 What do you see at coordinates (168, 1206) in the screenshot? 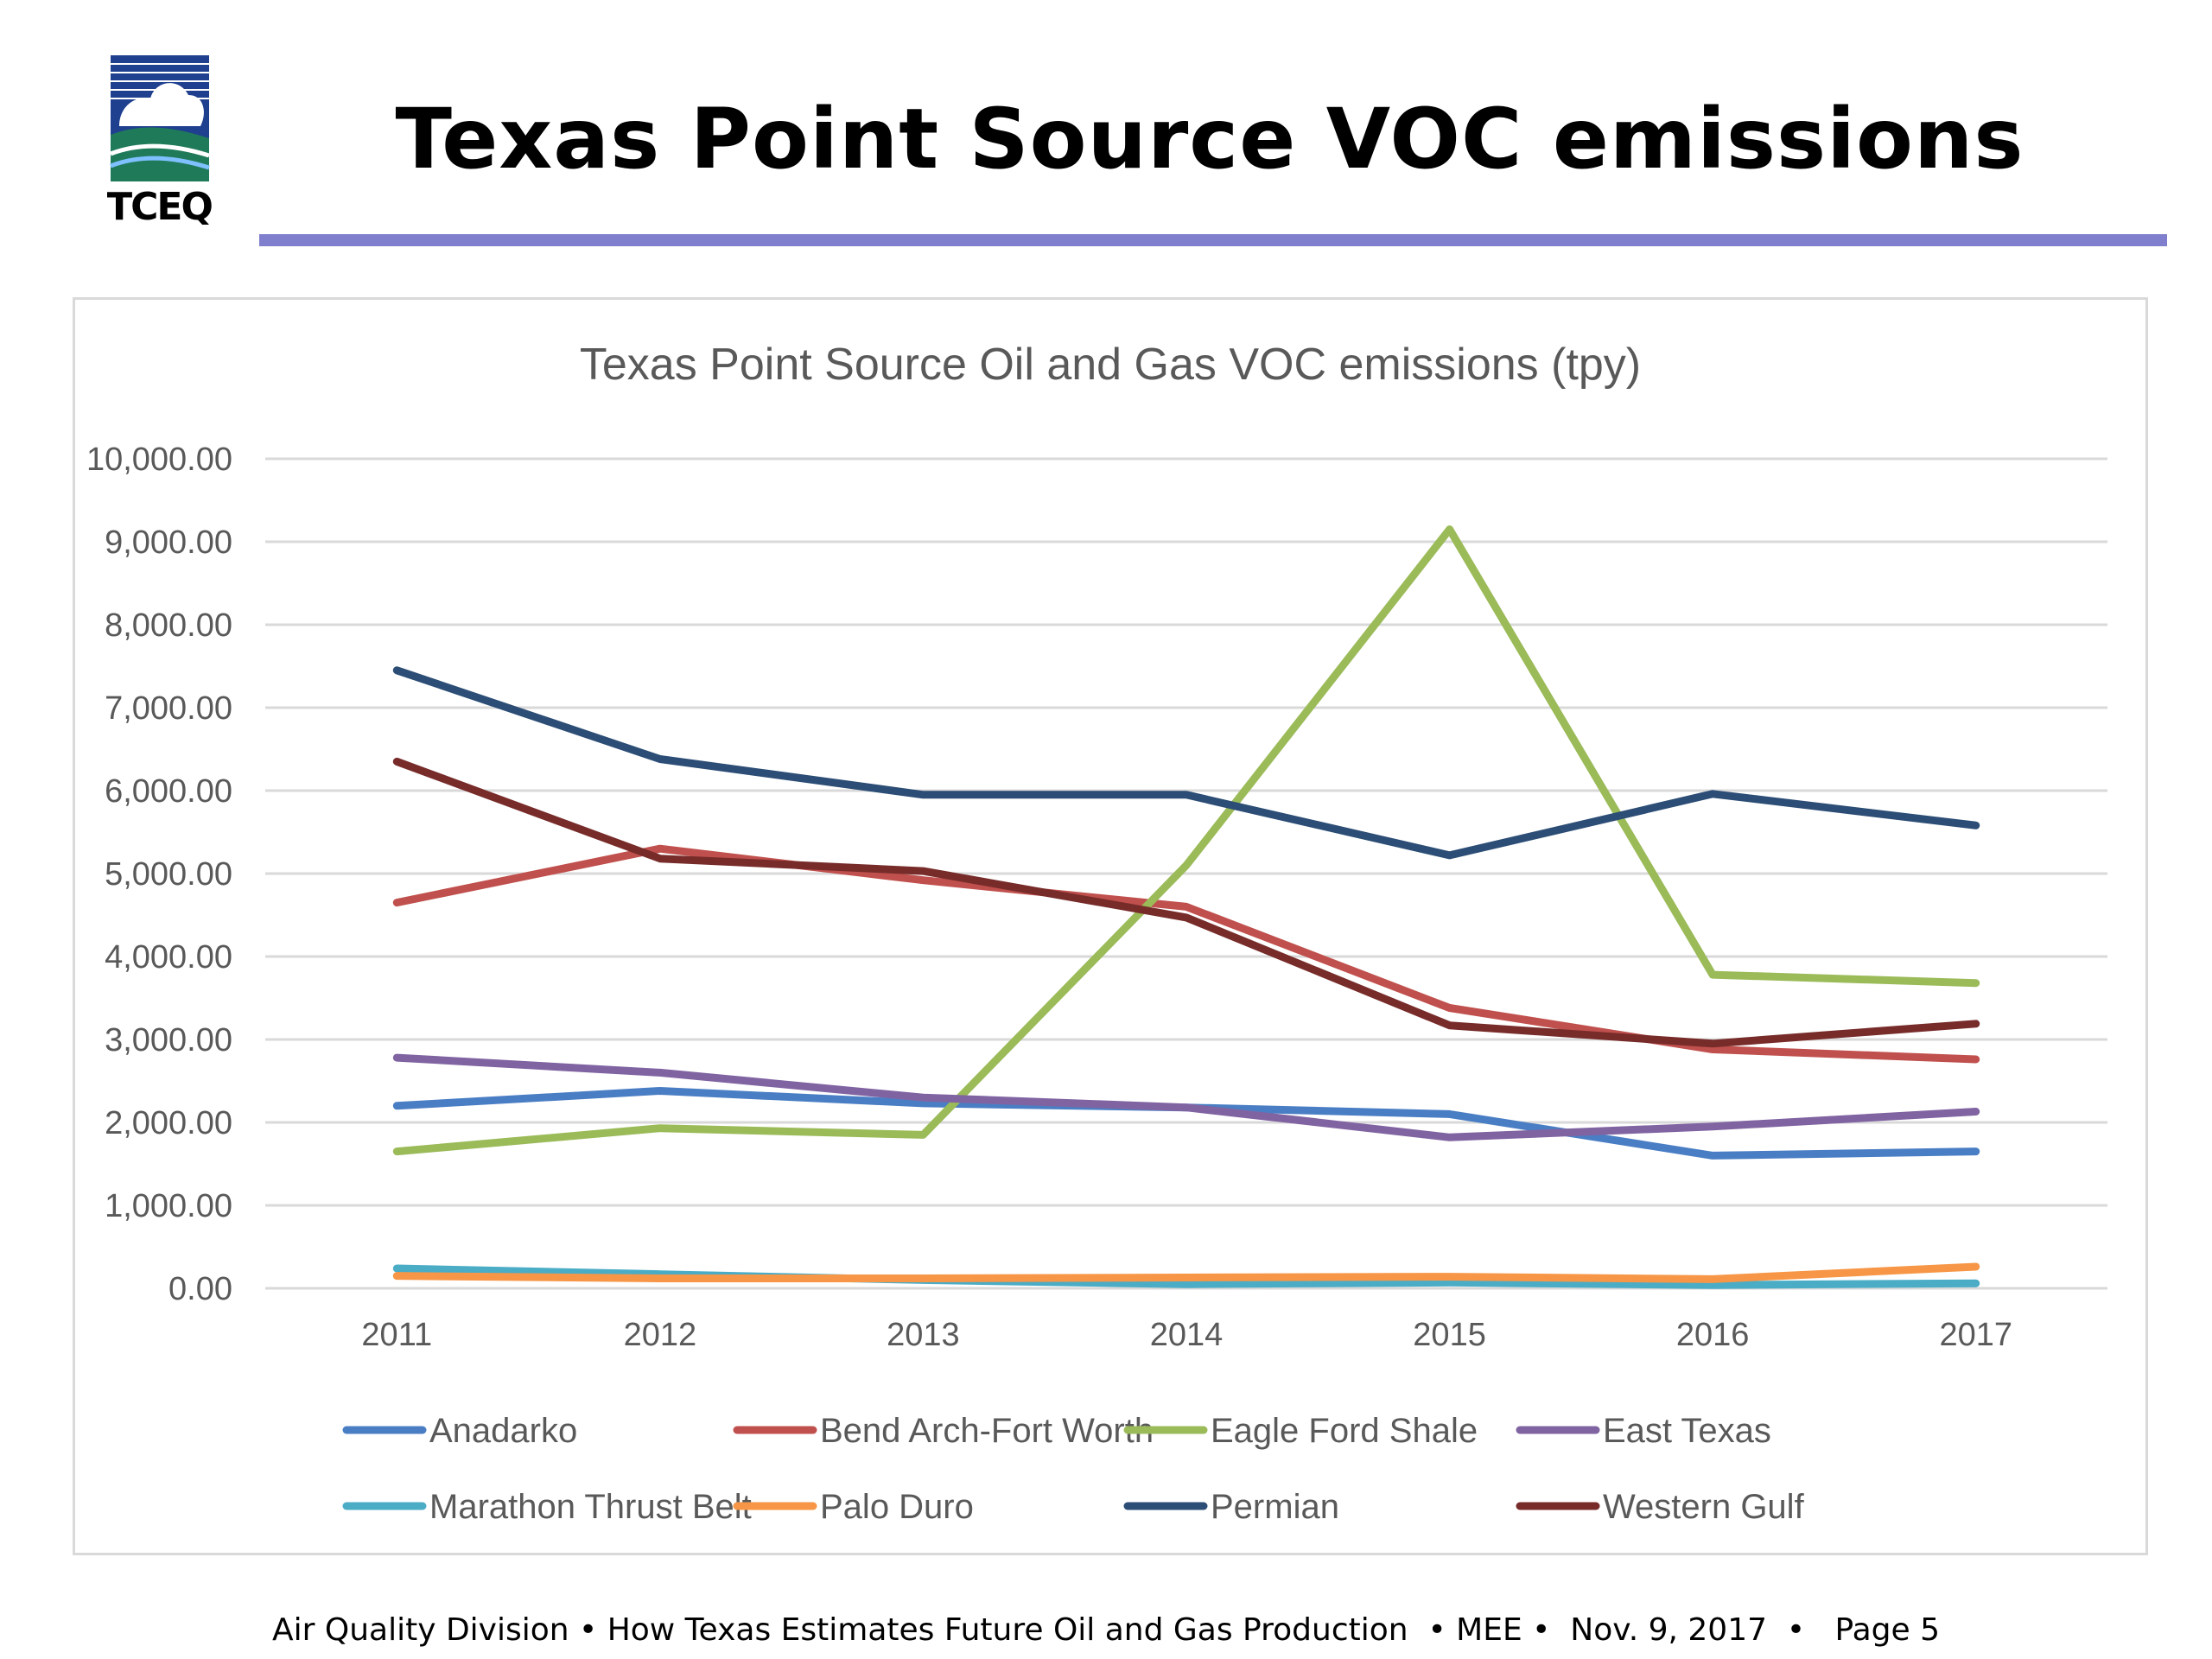
I see `y-tick-label: 1,000.00` at bounding box center [168, 1206].